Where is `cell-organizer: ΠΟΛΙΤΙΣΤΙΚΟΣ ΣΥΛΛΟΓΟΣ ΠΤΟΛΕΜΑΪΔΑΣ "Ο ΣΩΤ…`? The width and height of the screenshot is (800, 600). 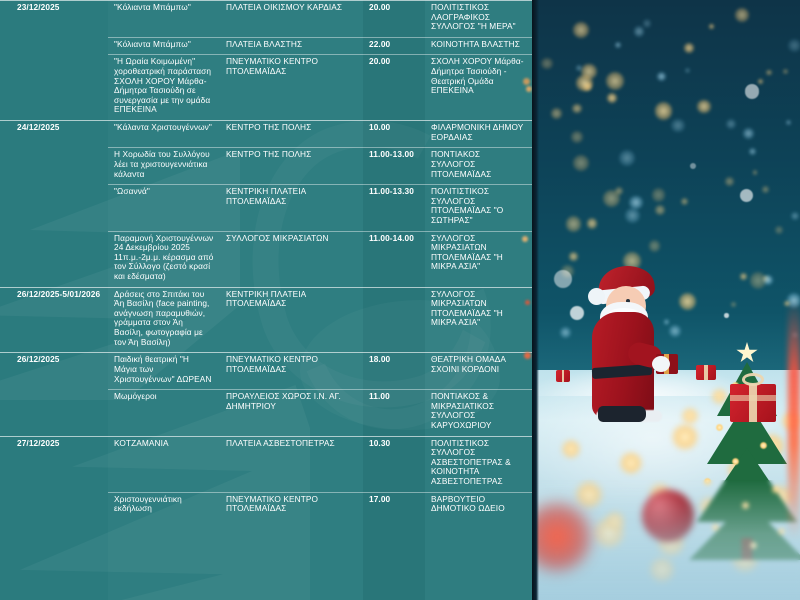 cell-organizer: ΠΟΛΙΤΙΣΤΙΚΟΣ ΣΥΛΛΟΓΟΣ ΠΤΟΛΕΜΑΪΔΑΣ "Ο ΣΩΤ… is located at coordinates (478, 208).